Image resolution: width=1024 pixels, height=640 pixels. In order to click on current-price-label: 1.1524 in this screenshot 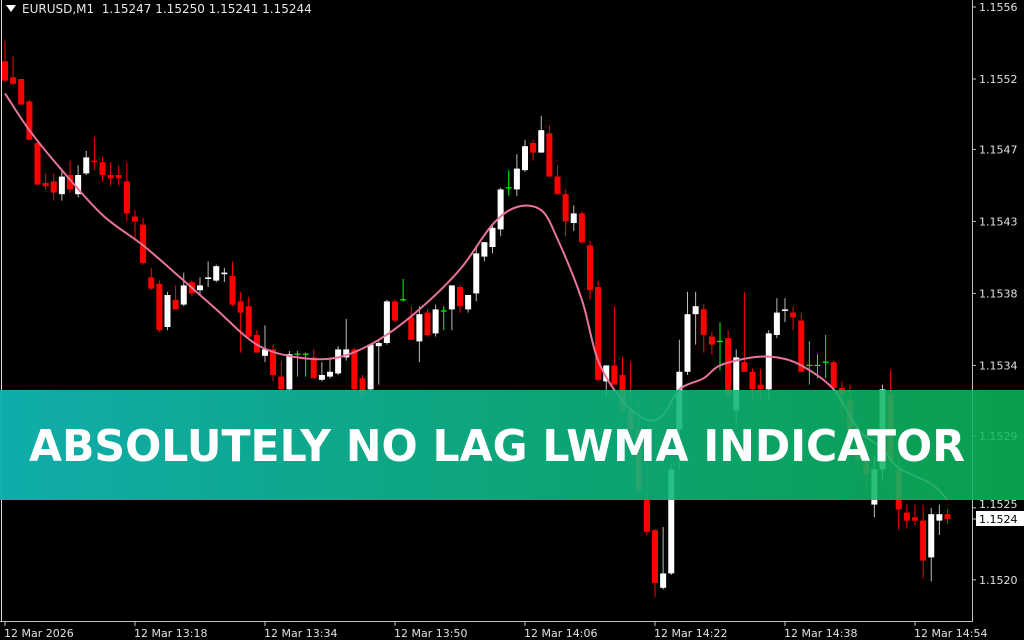, I will do `click(998, 518)`.